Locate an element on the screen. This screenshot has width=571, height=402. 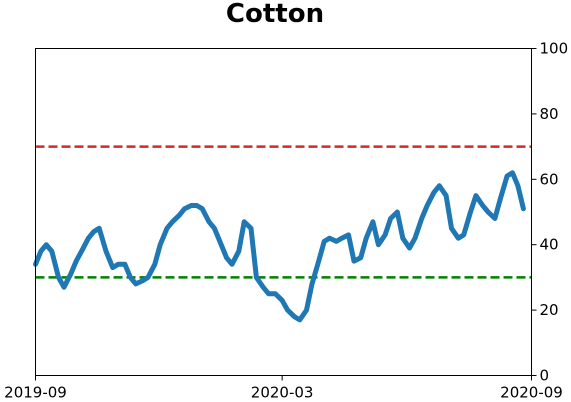
x-tick-label: 2020-03 is located at coordinates (282, 393).